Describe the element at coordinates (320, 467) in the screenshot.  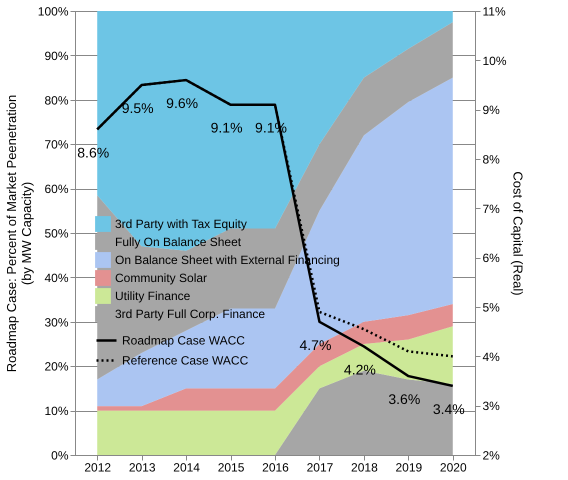
I see `x-tick-label: 2017` at that location.